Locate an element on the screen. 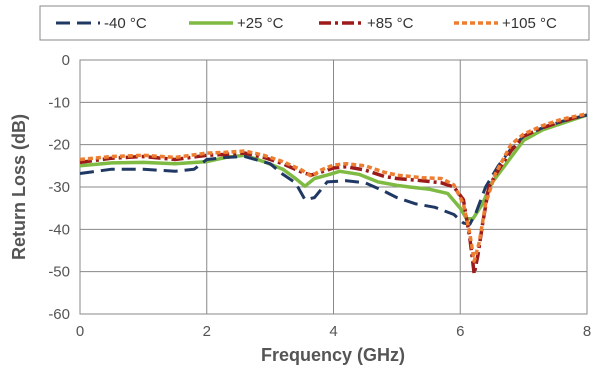 This screenshot has height=376, width=601. legend-label-2: +85 °C is located at coordinates (390, 23).